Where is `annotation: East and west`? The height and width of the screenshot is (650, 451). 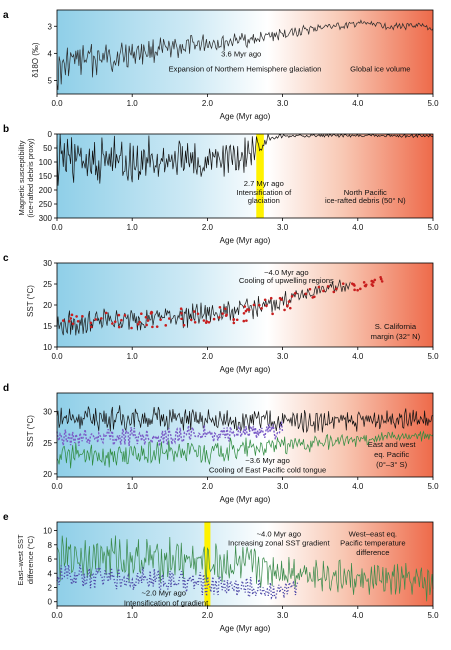
annotation: East and west is located at coordinates (392, 444).